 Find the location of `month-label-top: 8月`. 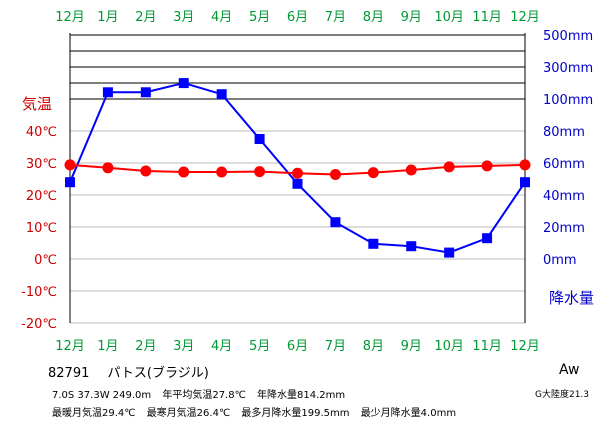

month-label-top: 8月 is located at coordinates (373, 17).